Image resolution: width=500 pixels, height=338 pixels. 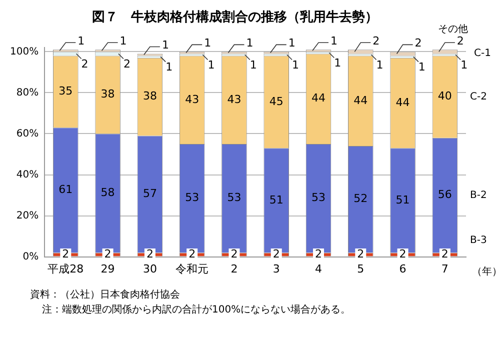 What do you see at coordinates (149, 269) in the screenshot?
I see `x-tick-label: 30` at bounding box center [149, 269].